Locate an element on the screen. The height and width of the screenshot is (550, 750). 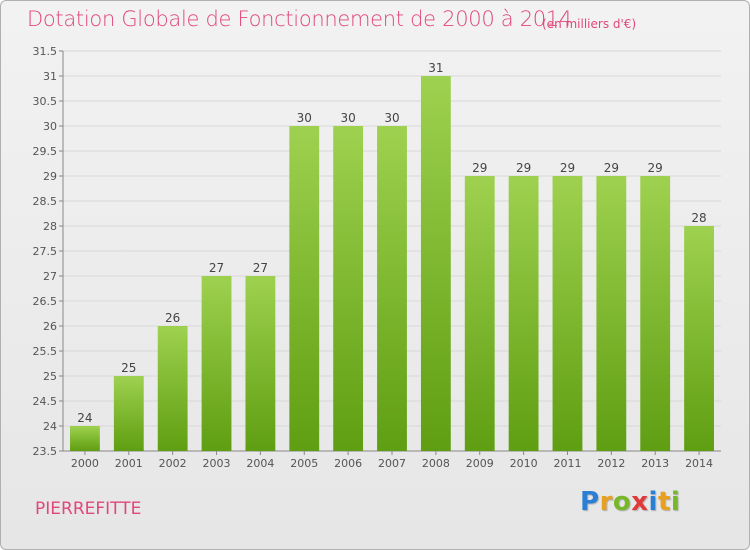
x-tick-label-2009: 2009 is located at coordinates (480, 463).